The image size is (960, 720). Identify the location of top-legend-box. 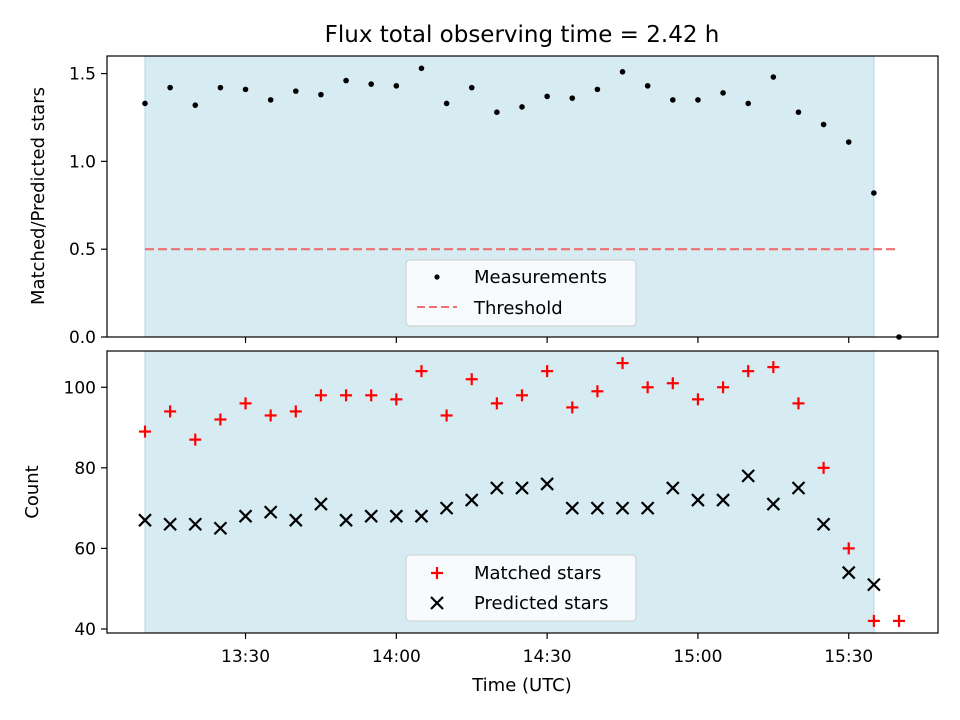
(521, 293).